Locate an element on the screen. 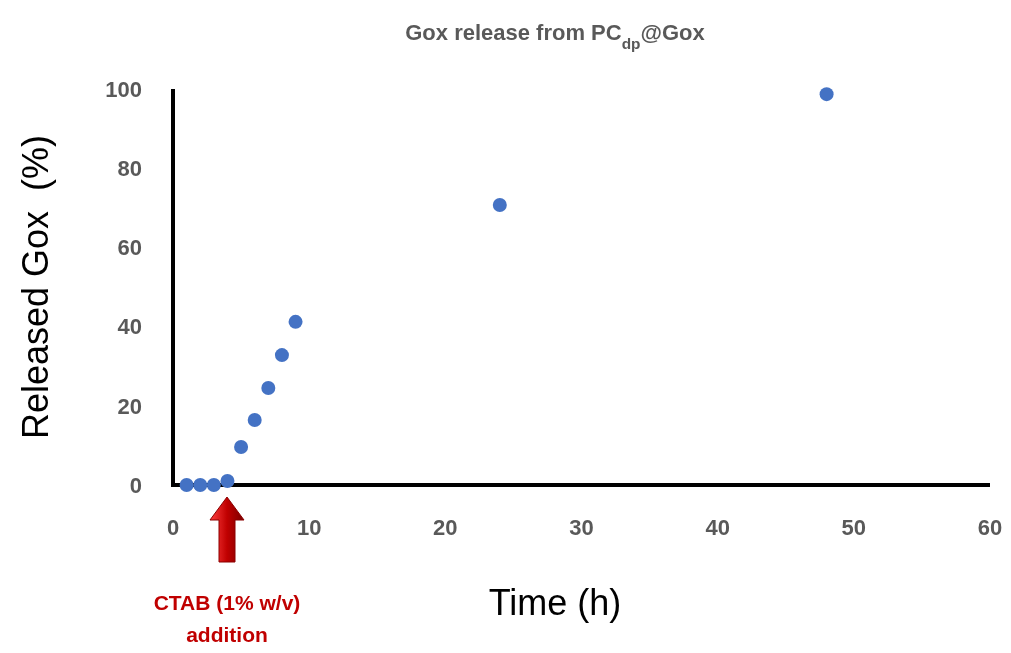 The height and width of the screenshot is (653, 1011). y-tick-label: 100 is located at coordinates (123, 89).